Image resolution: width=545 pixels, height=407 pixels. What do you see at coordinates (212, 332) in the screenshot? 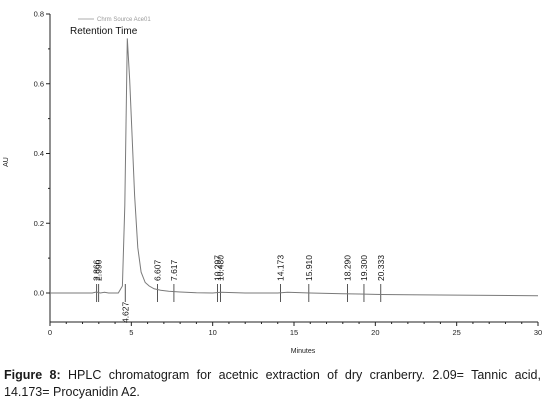
I see `x-tick-label: 10` at bounding box center [212, 332].